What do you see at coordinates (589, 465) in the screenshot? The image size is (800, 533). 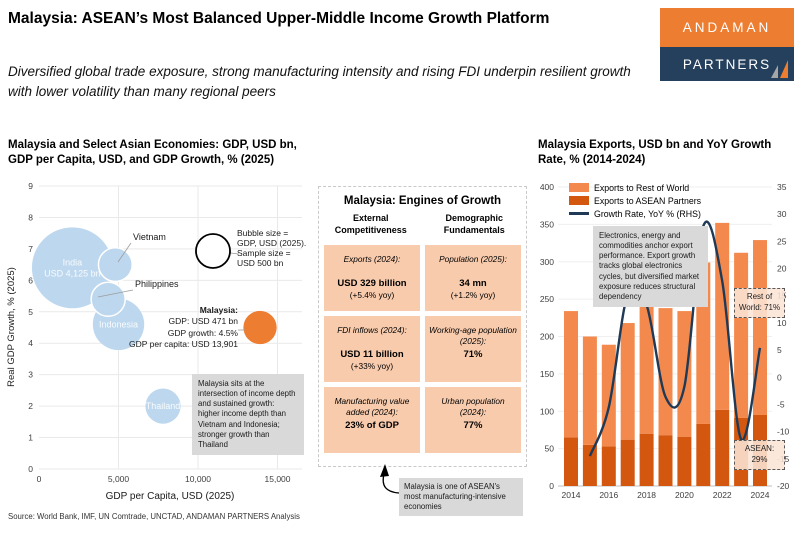 I see `bar-asean-2015` at bounding box center [589, 465].